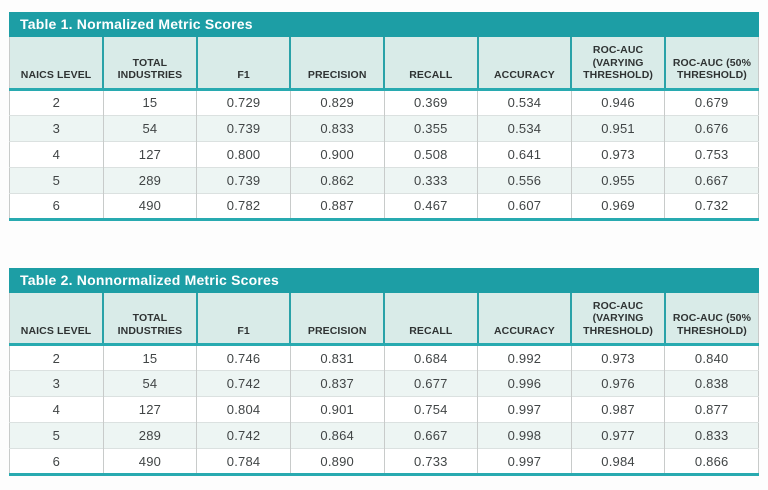 The width and height of the screenshot is (768, 490). What do you see at coordinates (430, 357) in the screenshot?
I see `table-cell: 0.684` at bounding box center [430, 357].